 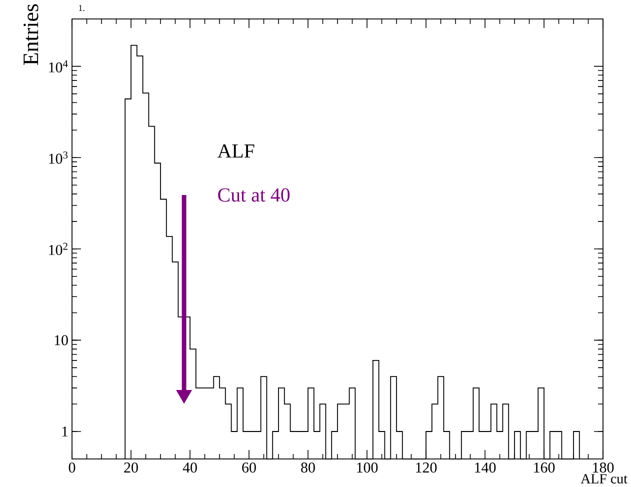 What do you see at coordinates (235, 151) in the screenshot?
I see `annotation: ALF` at bounding box center [235, 151].